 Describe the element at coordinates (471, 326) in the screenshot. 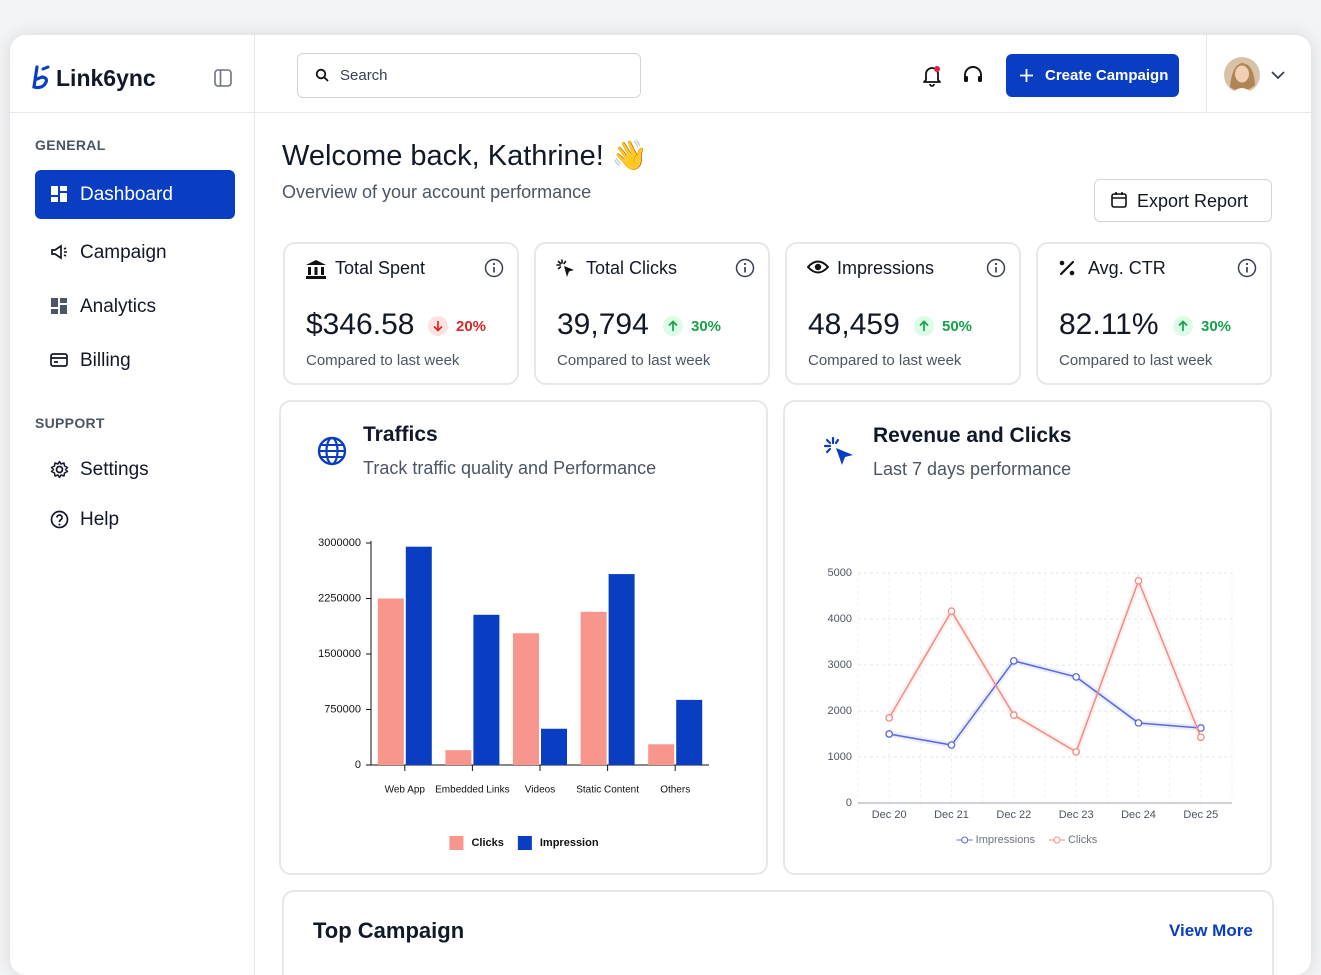

I see `change-value: 20%` at that location.